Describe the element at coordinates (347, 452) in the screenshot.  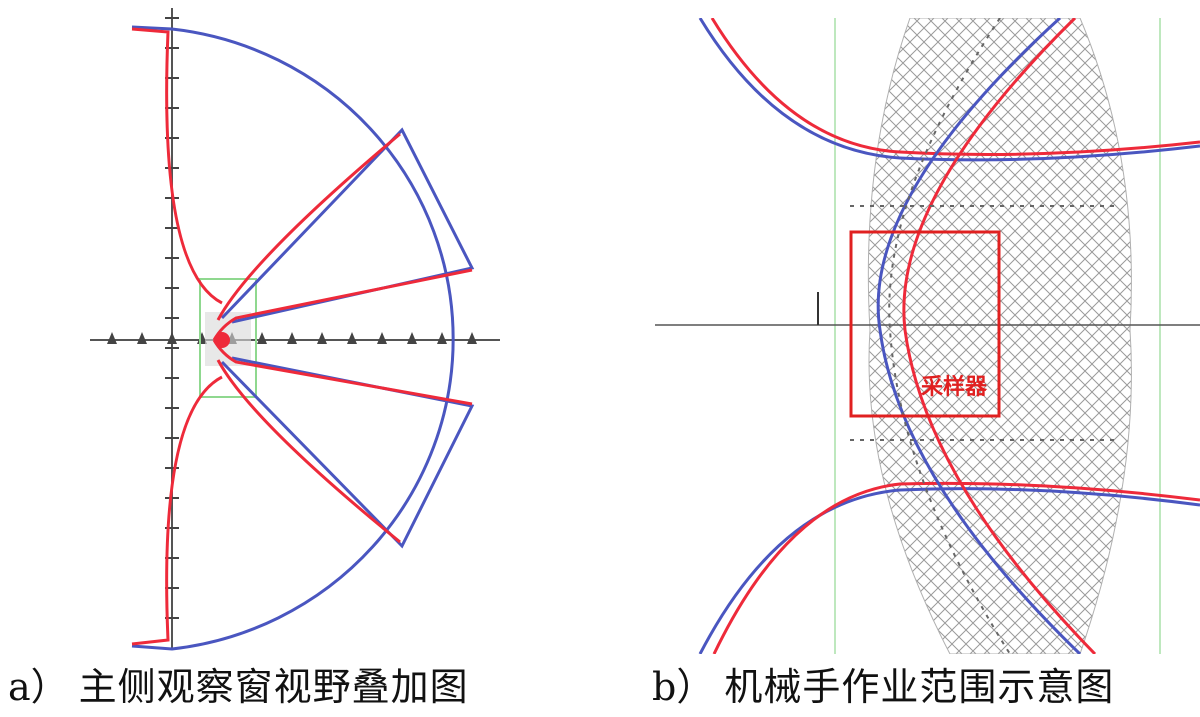
I see `lower-cone-blue` at that location.